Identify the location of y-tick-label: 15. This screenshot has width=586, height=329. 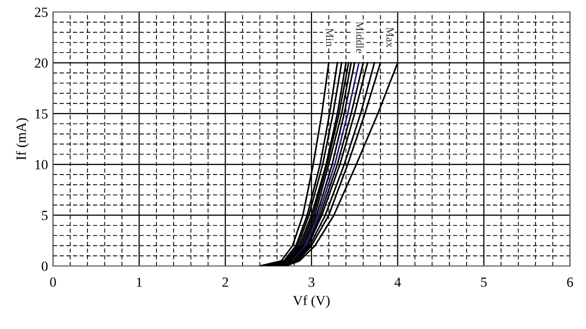
(41, 114).